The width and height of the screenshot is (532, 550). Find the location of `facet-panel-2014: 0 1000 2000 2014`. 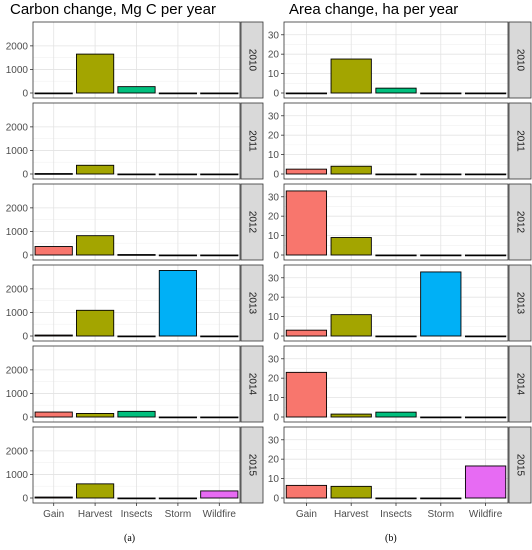

facet-panel-2014: 0 1000 2000 2014 is located at coordinates (135, 384).